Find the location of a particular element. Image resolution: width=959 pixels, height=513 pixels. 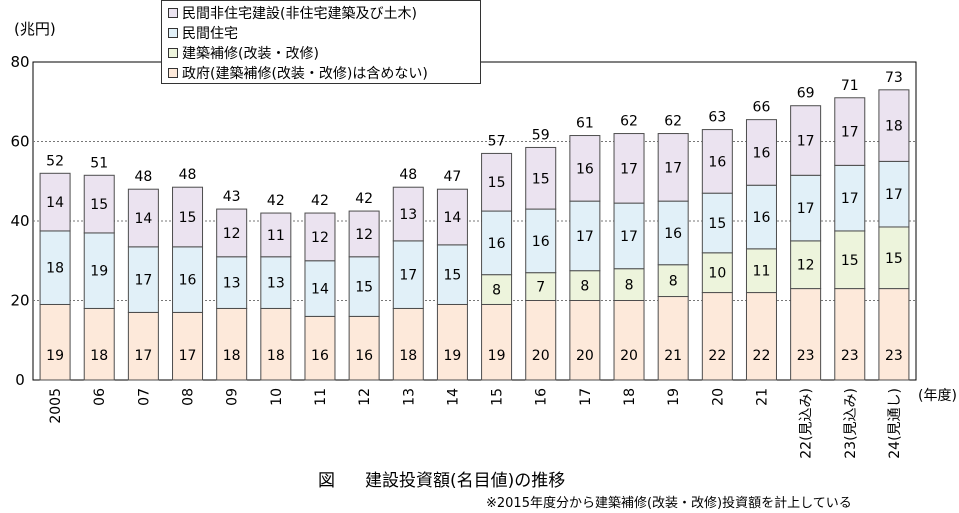

legend-item-private-residential: 民間住宅 is located at coordinates (324, 33).